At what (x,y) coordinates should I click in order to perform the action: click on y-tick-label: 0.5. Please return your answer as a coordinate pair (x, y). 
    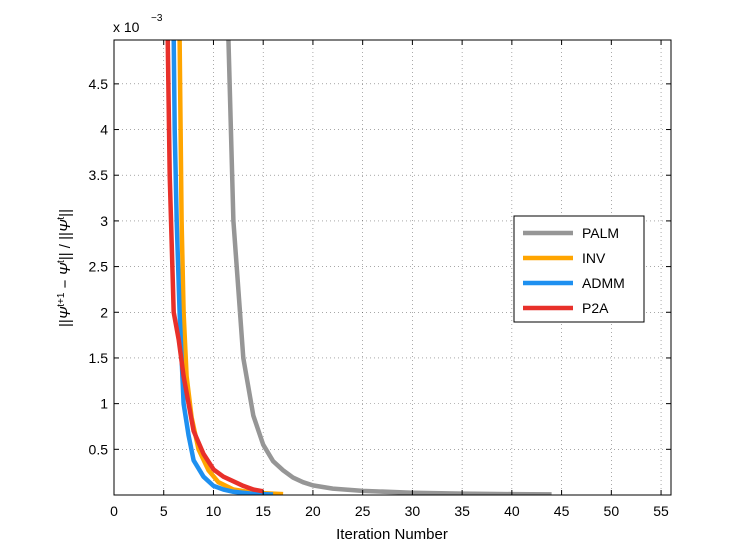
    Looking at the image, I should click on (99, 449).